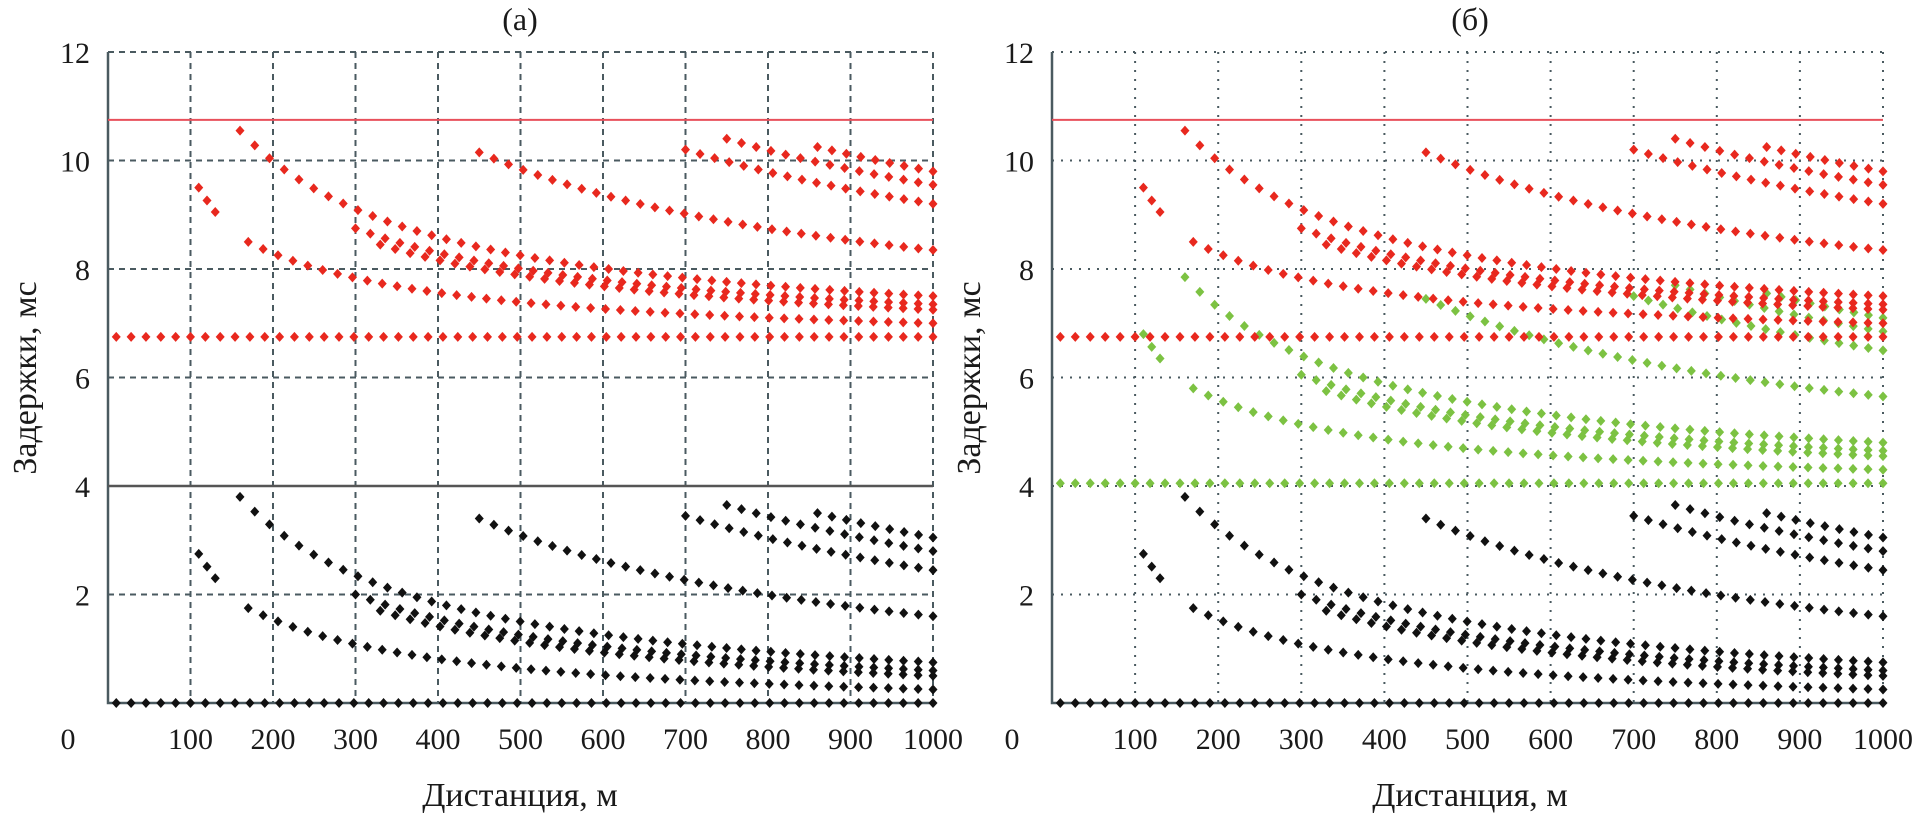  What do you see at coordinates (438, 739) in the screenshot?
I see `x-tick-label: 400` at bounding box center [438, 739].